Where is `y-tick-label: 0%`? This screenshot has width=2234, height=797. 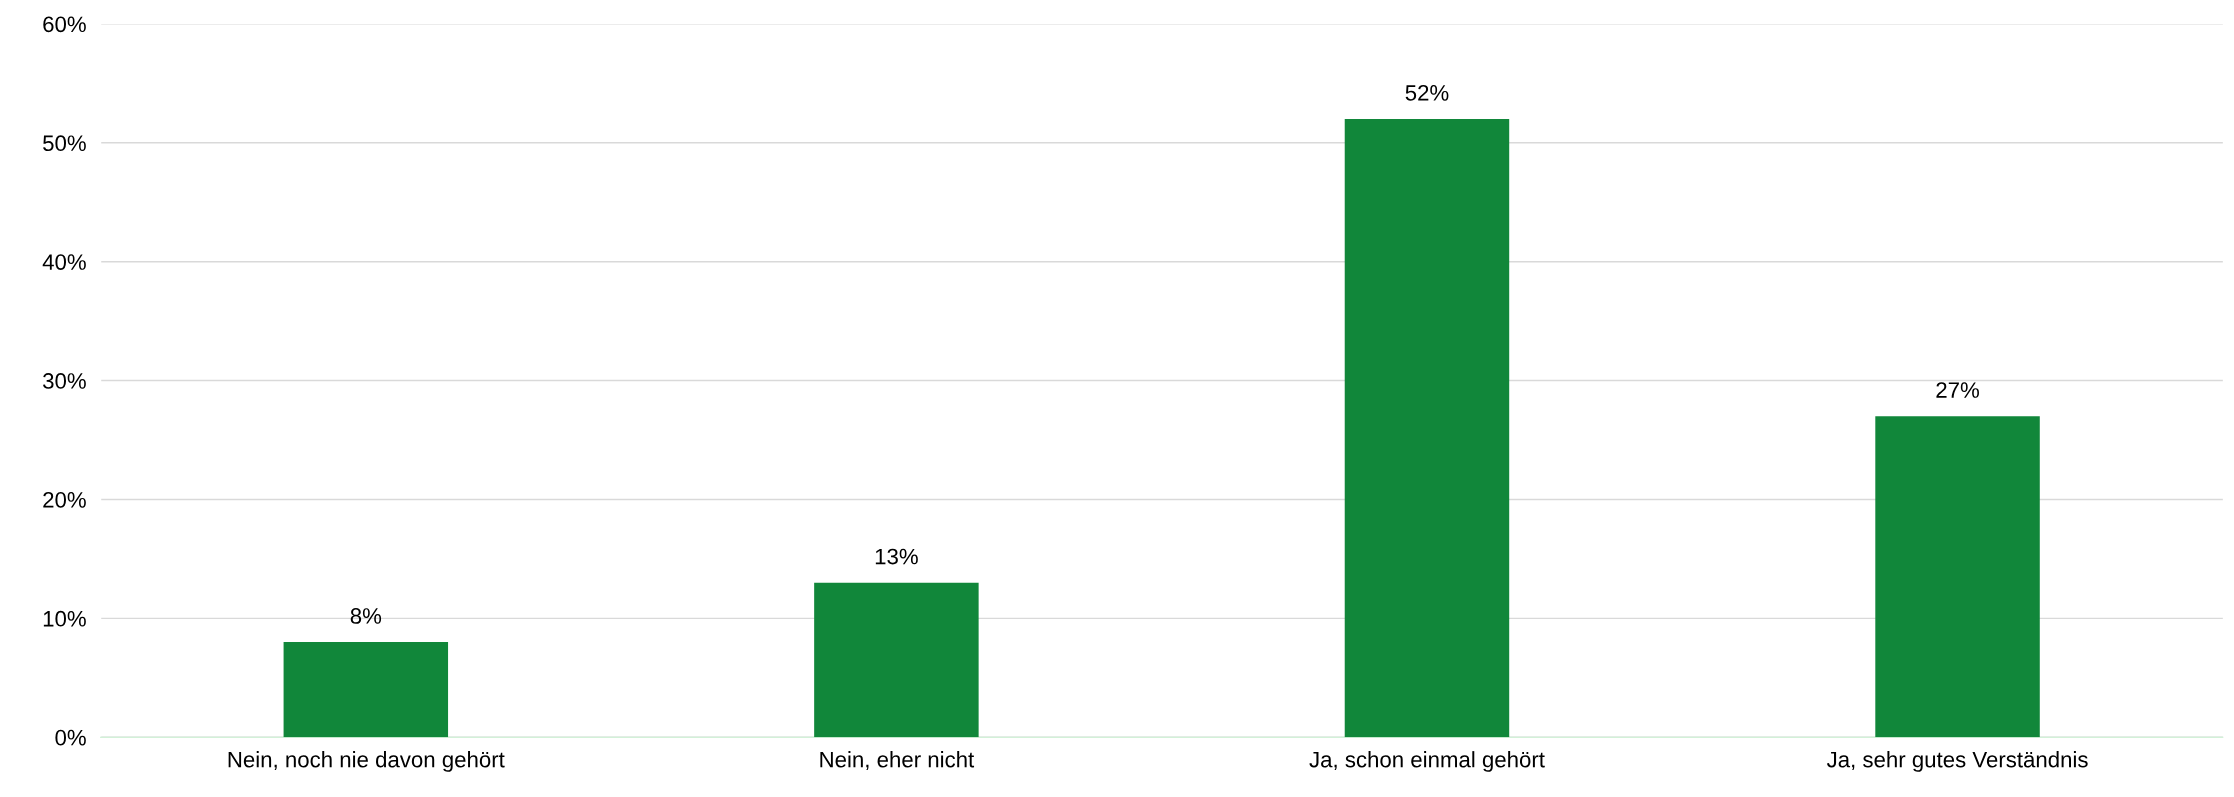
y-tick-label: 0% is located at coordinates (70, 737).